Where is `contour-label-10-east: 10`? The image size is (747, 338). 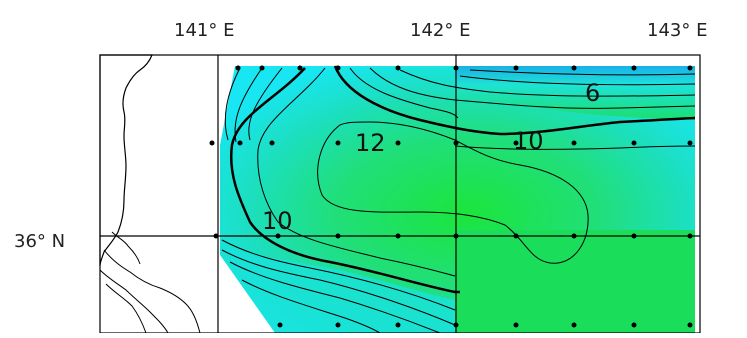 contour-label-10-east: 10 is located at coordinates (528, 141).